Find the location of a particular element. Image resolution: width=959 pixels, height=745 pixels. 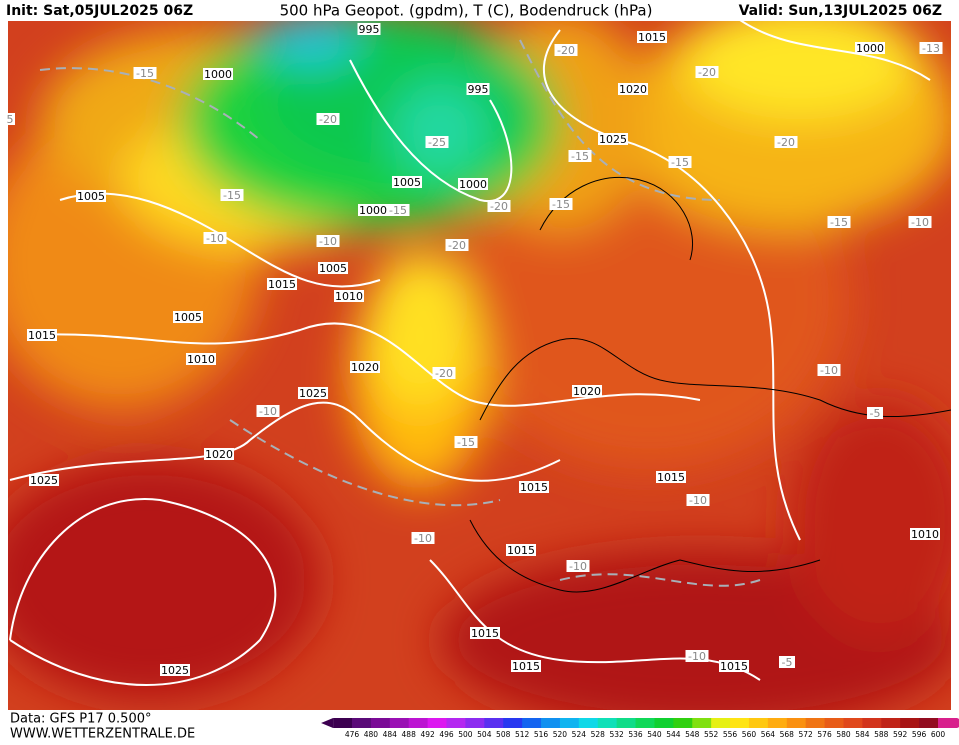

colorbar-arrow-high is located at coordinates (957, 723).